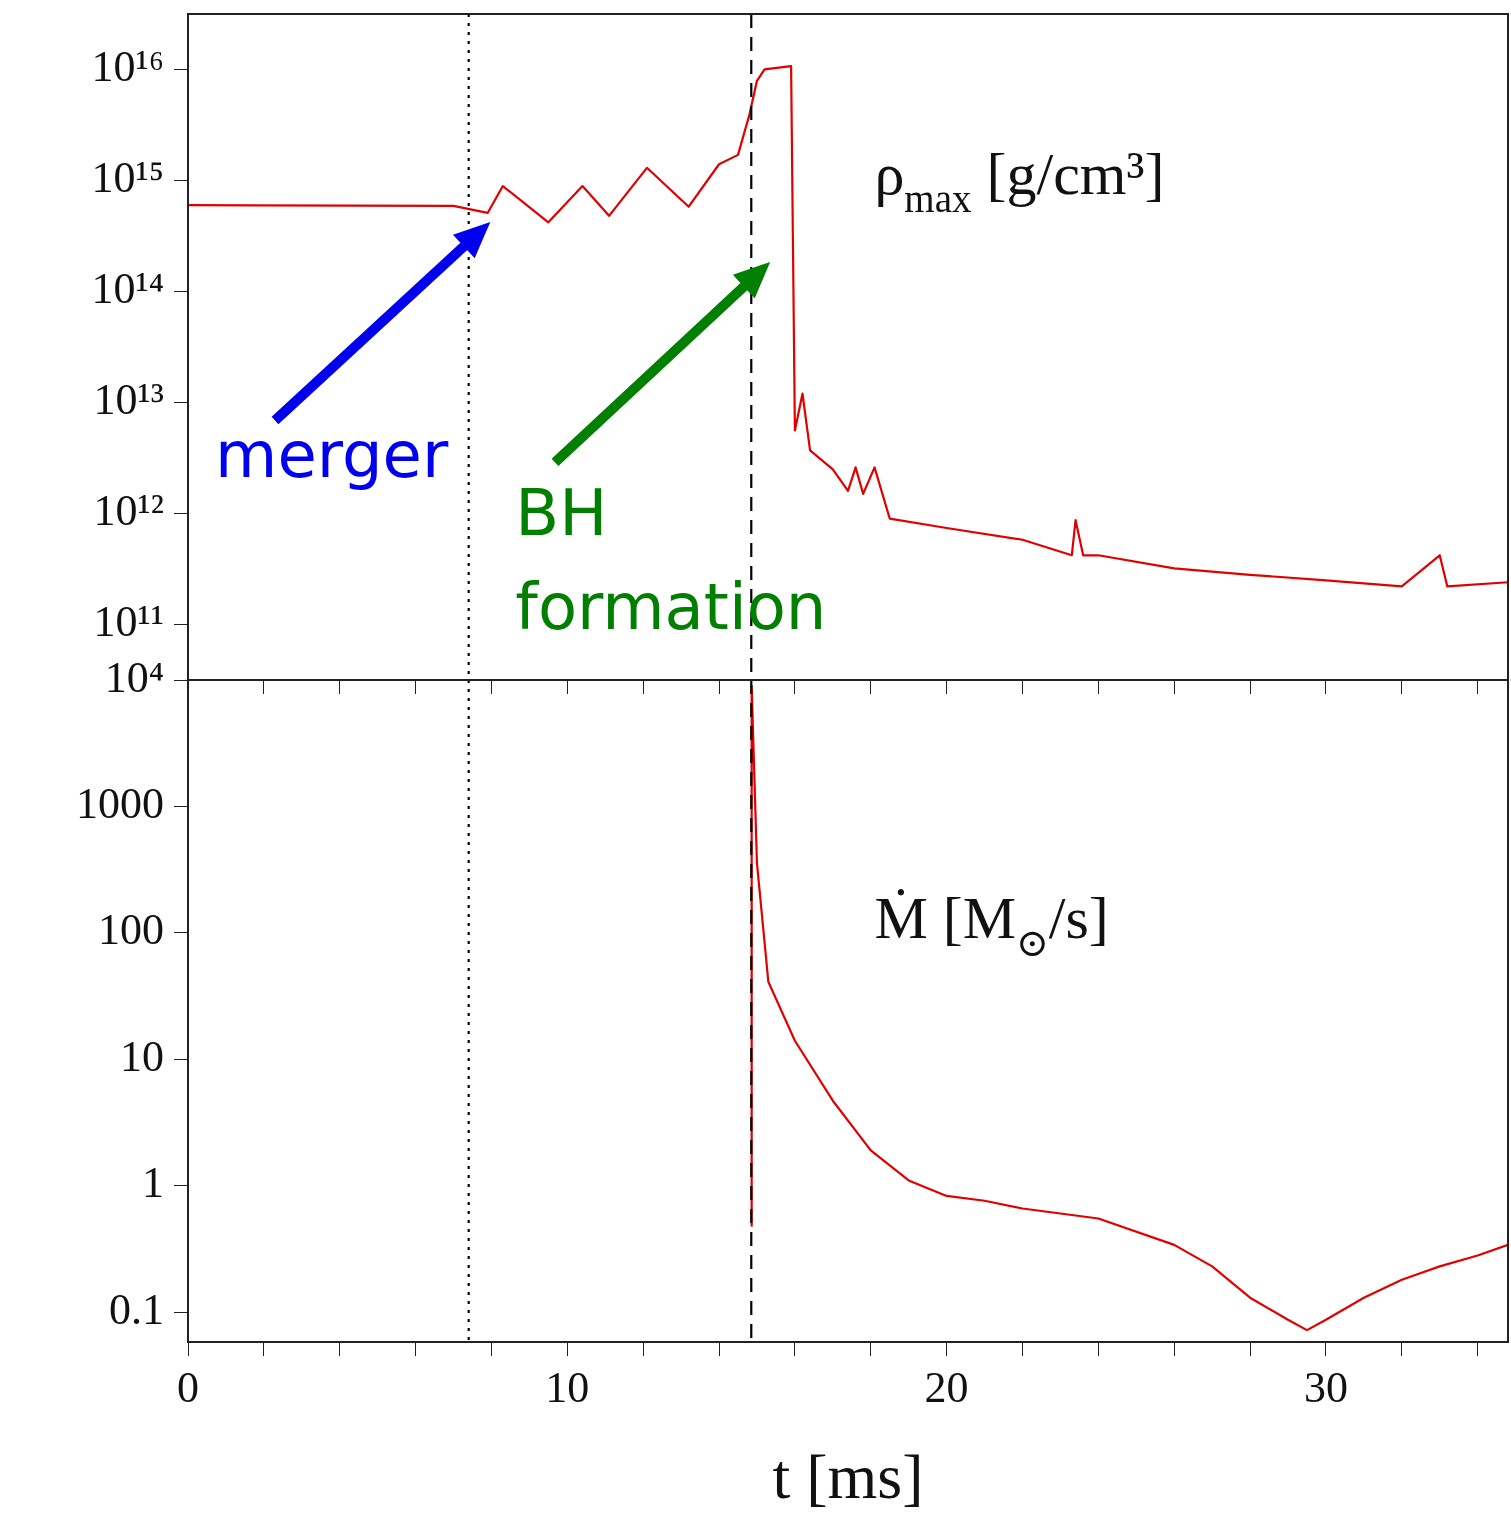 The width and height of the screenshot is (1511, 1524). What do you see at coordinates (128, 622) in the screenshot?
I see `y-tick-label: 10¹¹` at bounding box center [128, 622].